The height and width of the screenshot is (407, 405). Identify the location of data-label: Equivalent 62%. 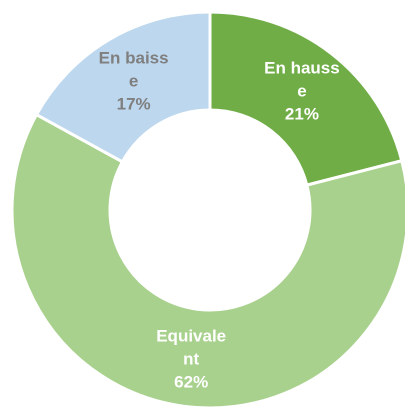
(191, 358).